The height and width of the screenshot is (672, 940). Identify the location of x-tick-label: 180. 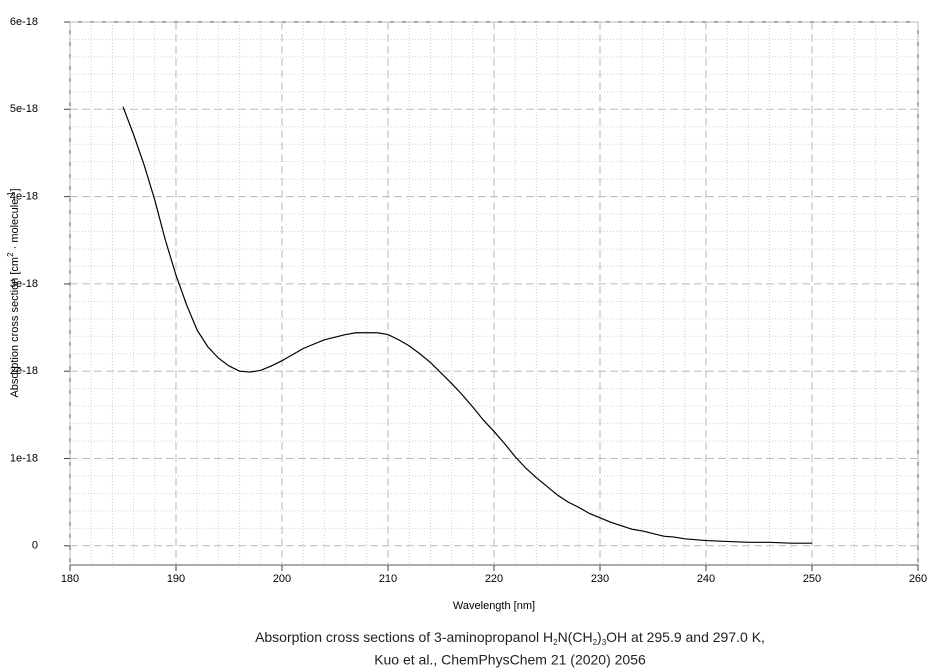
(70, 579).